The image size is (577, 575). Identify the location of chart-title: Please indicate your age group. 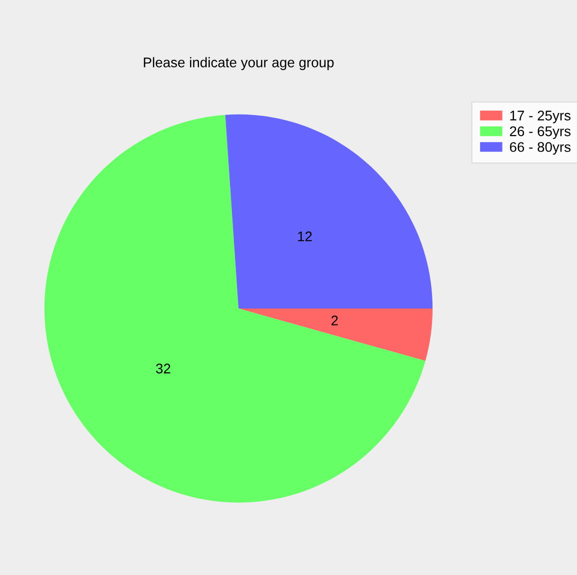
(239, 63).